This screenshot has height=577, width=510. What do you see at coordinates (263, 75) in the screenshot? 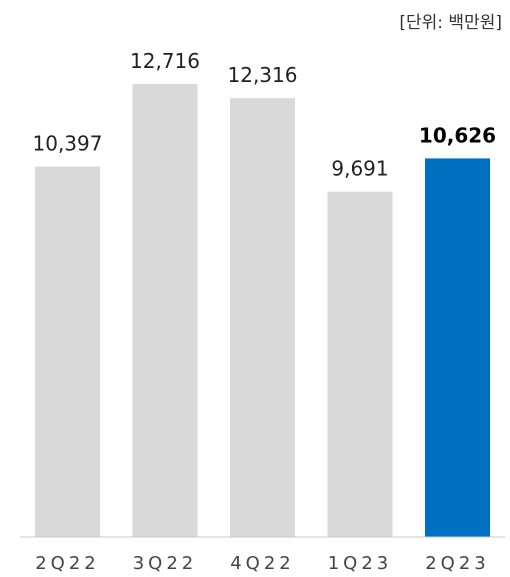
I see `value-label-4Q22: 12,316` at bounding box center [263, 75].